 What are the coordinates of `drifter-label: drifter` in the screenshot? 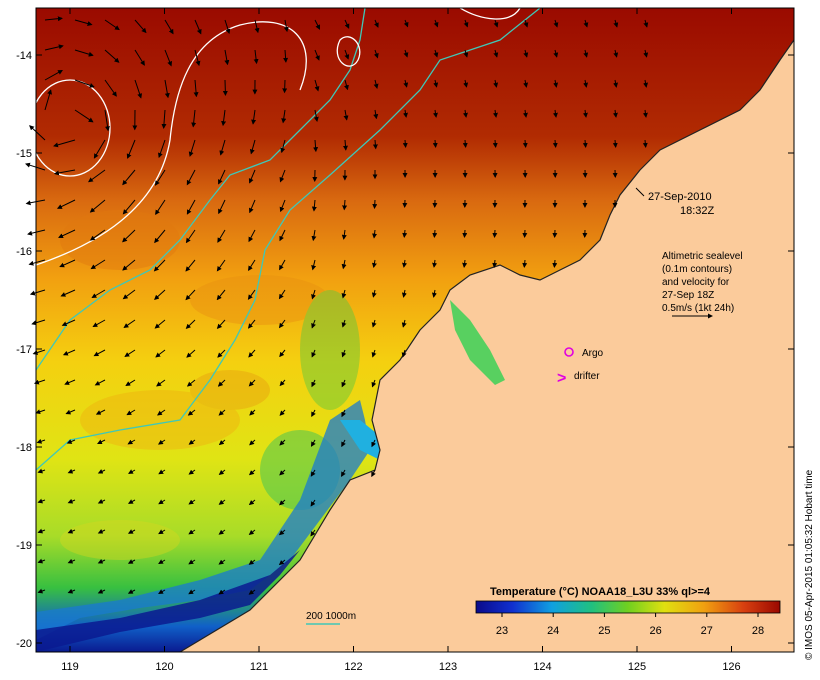 It's located at (587, 376).